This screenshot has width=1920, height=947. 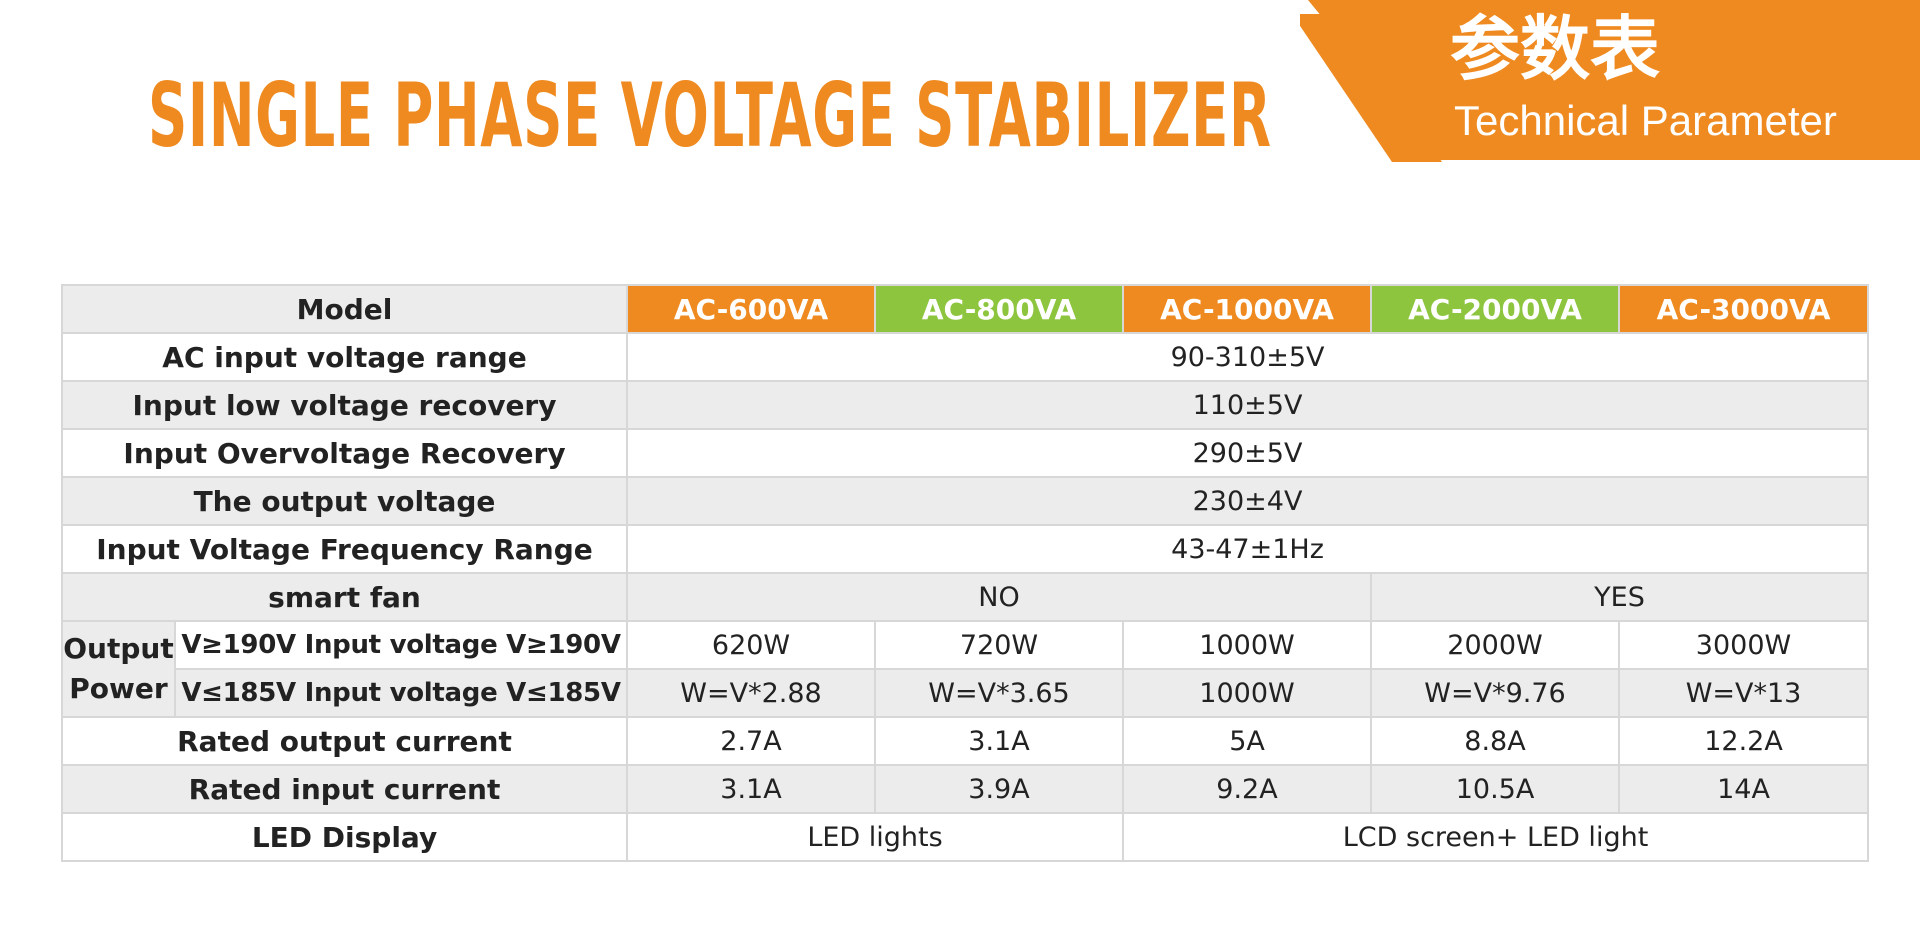 I want to click on banner-background, so click(x=1610, y=81).